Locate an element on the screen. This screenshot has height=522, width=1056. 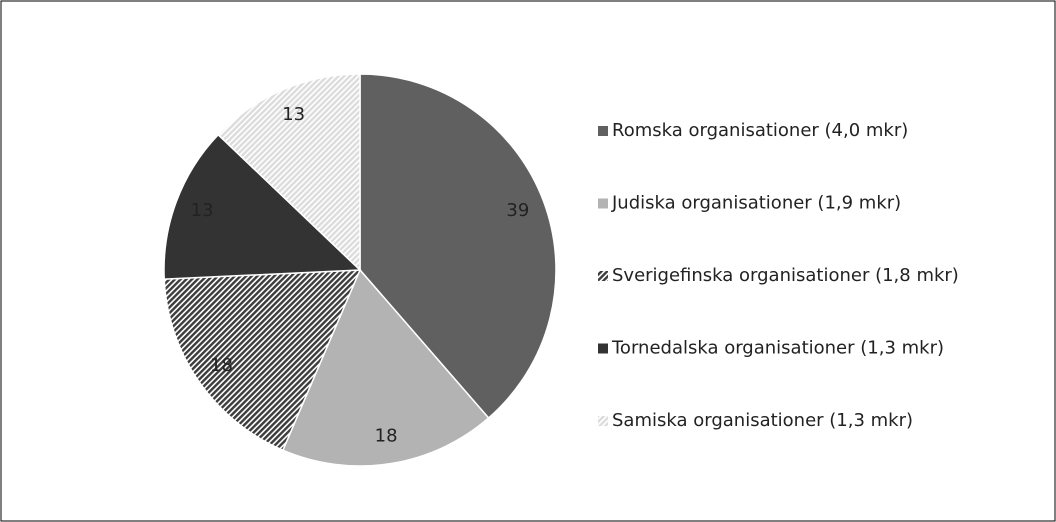
legend-label: Judiska organisationer (1,9 mkr) is located at coordinates (756, 203).